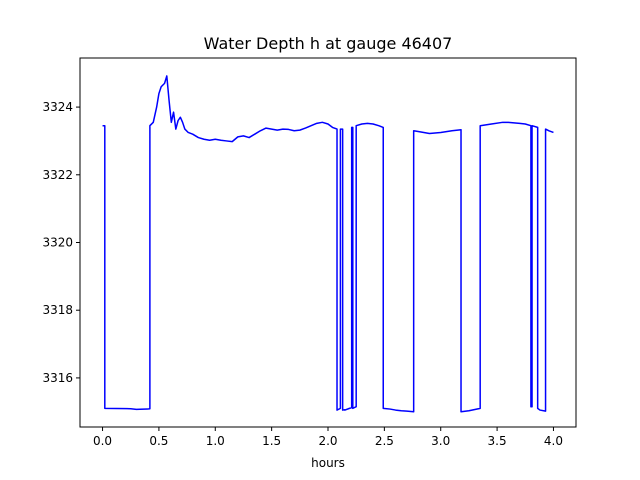  I want to click on x-tick-label: 0.5, so click(158, 441).